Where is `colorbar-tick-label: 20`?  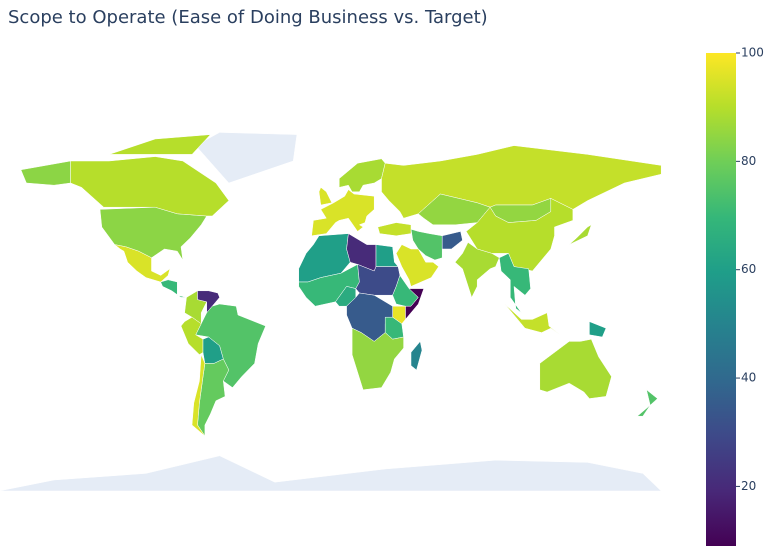 colorbar-tick-label: 20 is located at coordinates (748, 486).